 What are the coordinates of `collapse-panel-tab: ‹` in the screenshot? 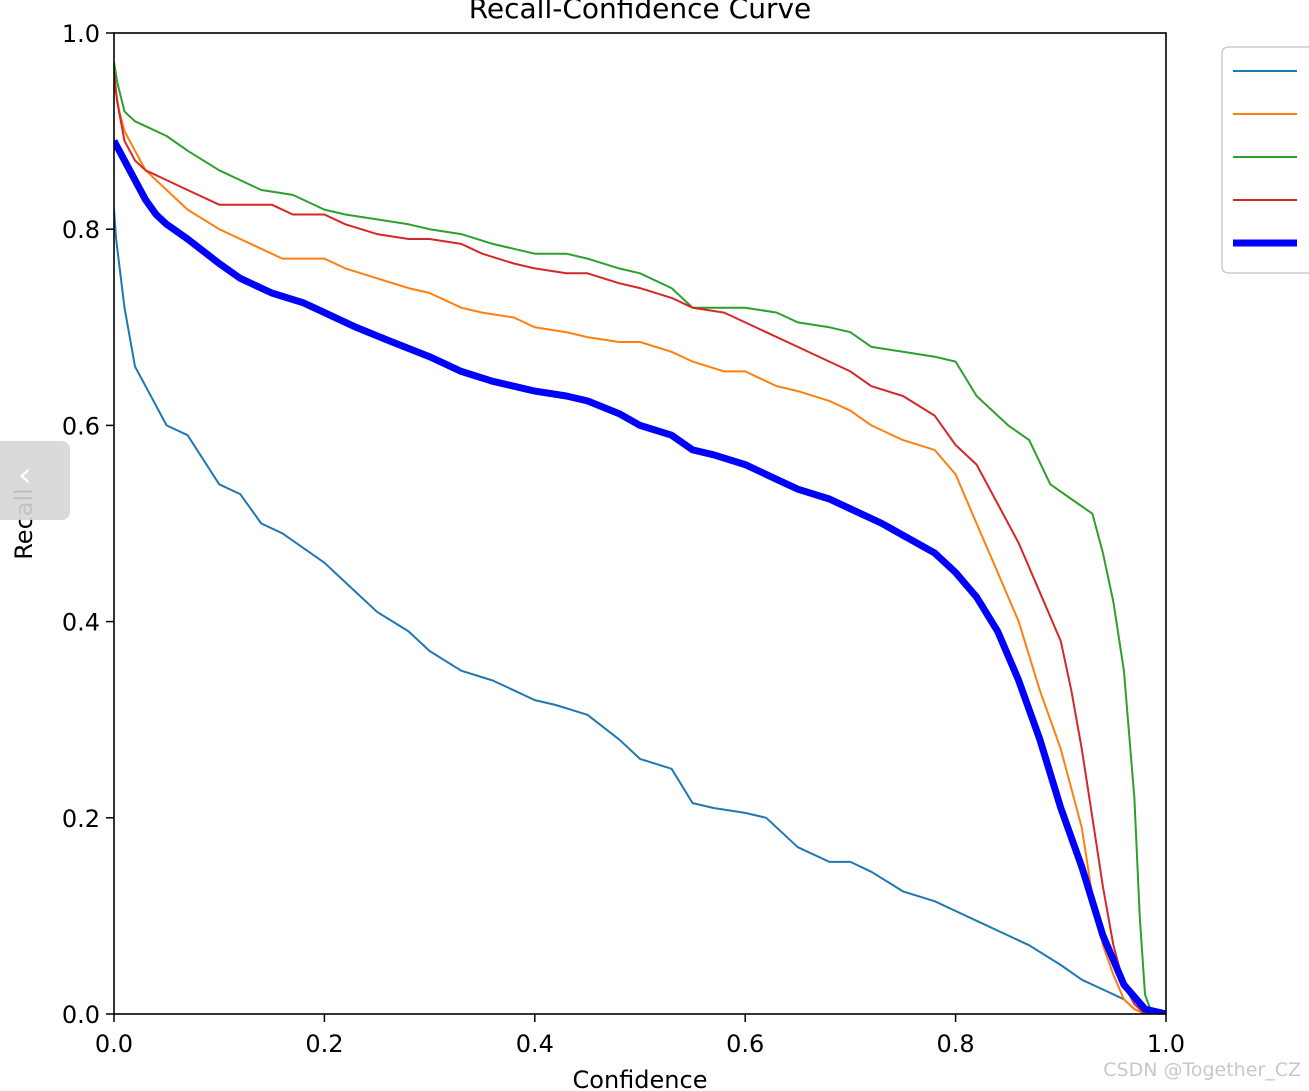 It's located at (35, 480).